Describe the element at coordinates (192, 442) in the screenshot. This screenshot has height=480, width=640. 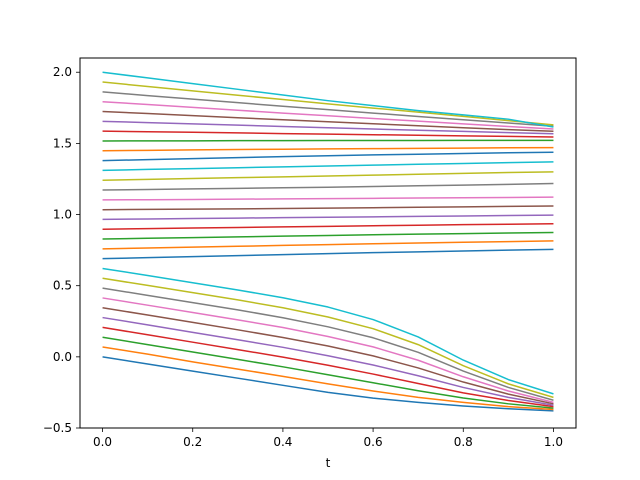
I see `x-tick-label: 0.2` at that location.